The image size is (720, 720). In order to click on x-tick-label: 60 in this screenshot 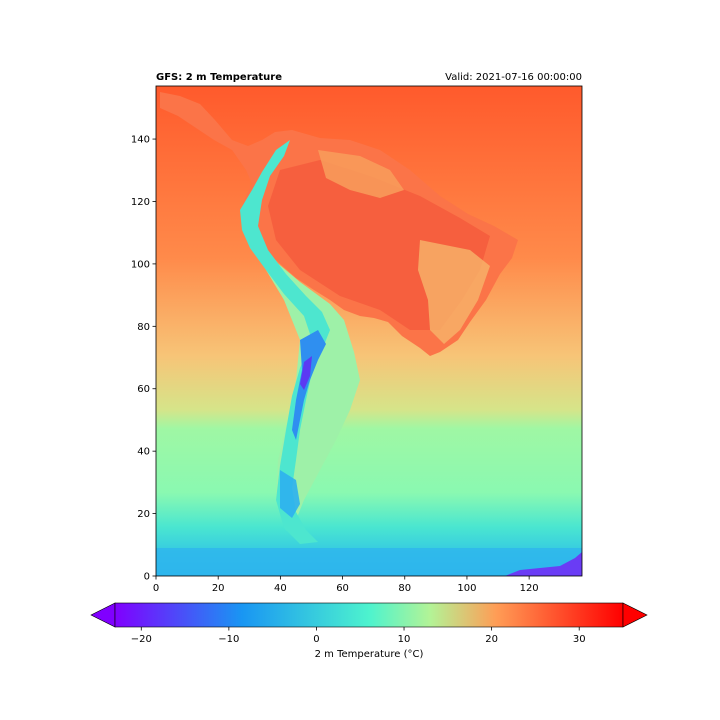, I will do `click(342, 588)`.